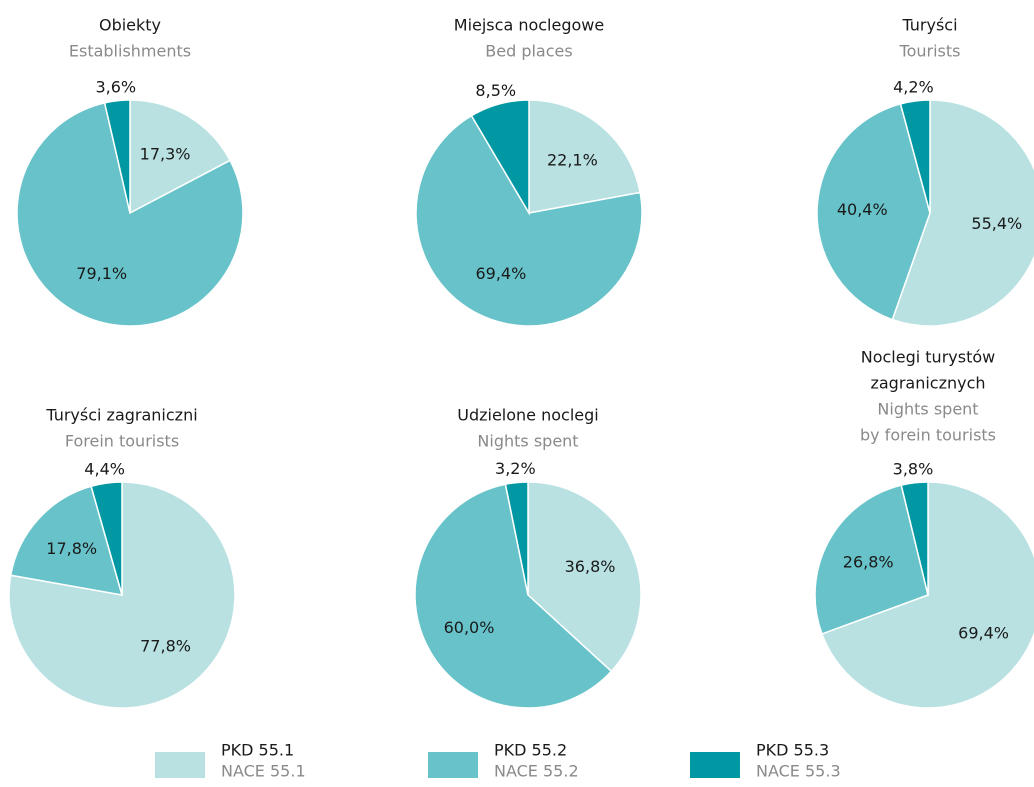 The image size is (1034, 787). Describe the element at coordinates (927, 383) in the screenshot. I see `pie-title: zagranicznych` at that location.